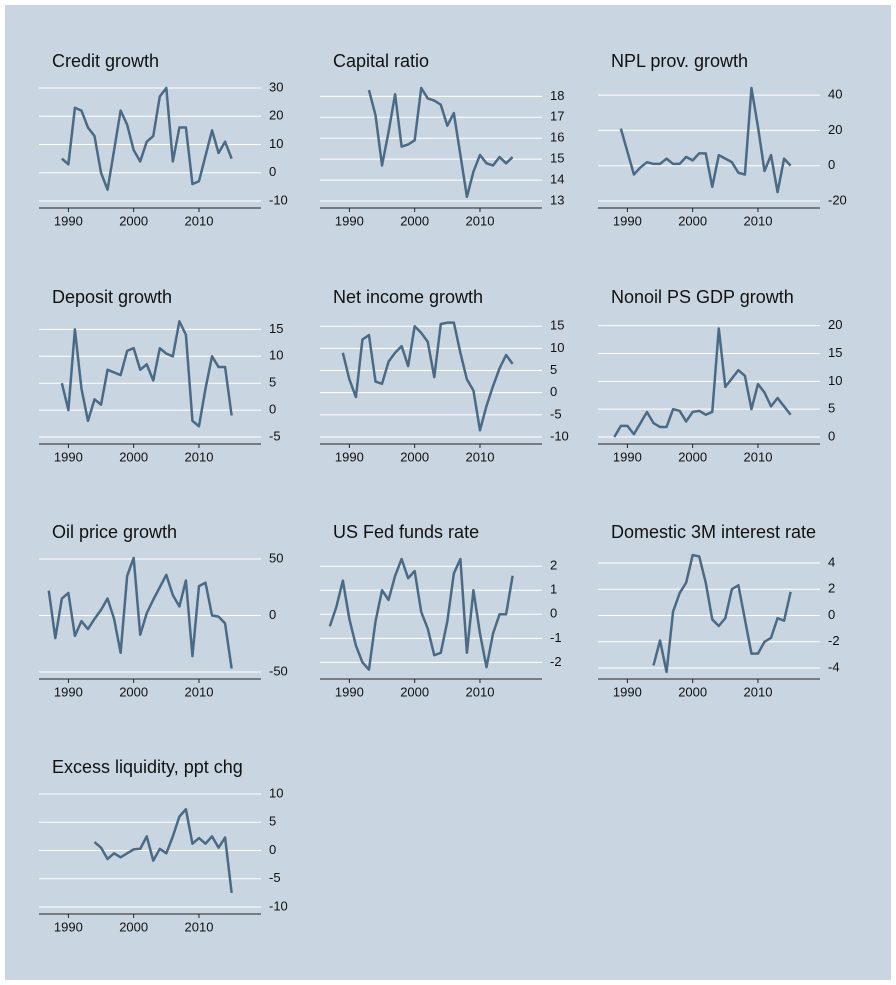  I want to click on panel-title: Excess liquidity, ppt chg, so click(147, 767).